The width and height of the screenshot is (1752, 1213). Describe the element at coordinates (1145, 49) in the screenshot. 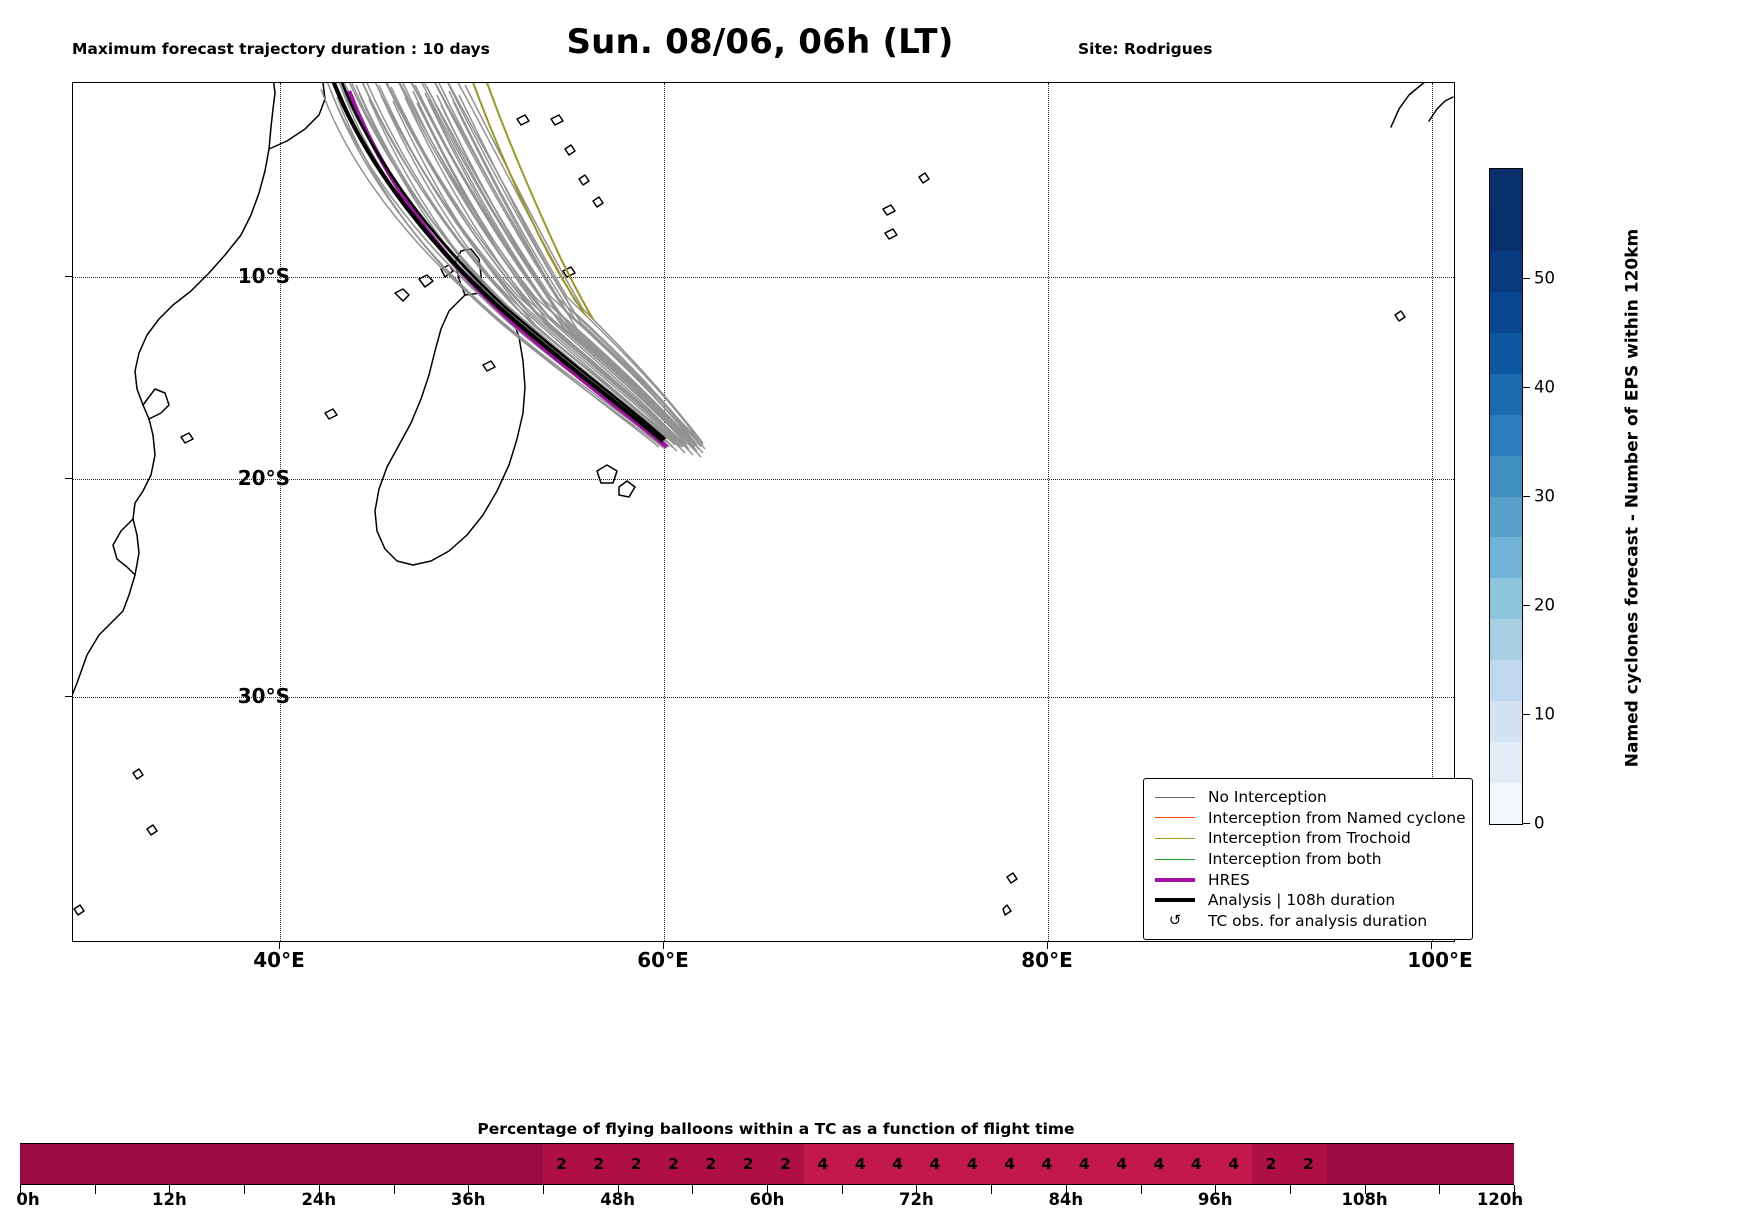

I see `site-line: Site: Rodrigues` at that location.